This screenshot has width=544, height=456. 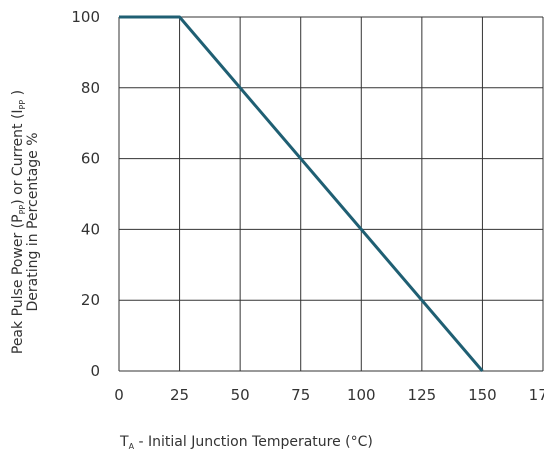 What do you see at coordinates (422, 395) in the screenshot?
I see `x-tick-label: 125` at bounding box center [422, 395].